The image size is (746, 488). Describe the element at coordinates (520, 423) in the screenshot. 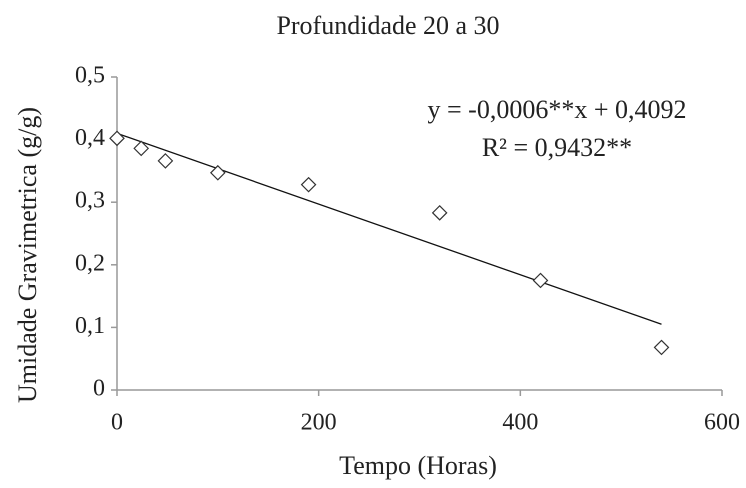

I see `x-tick-label: 400` at that location.